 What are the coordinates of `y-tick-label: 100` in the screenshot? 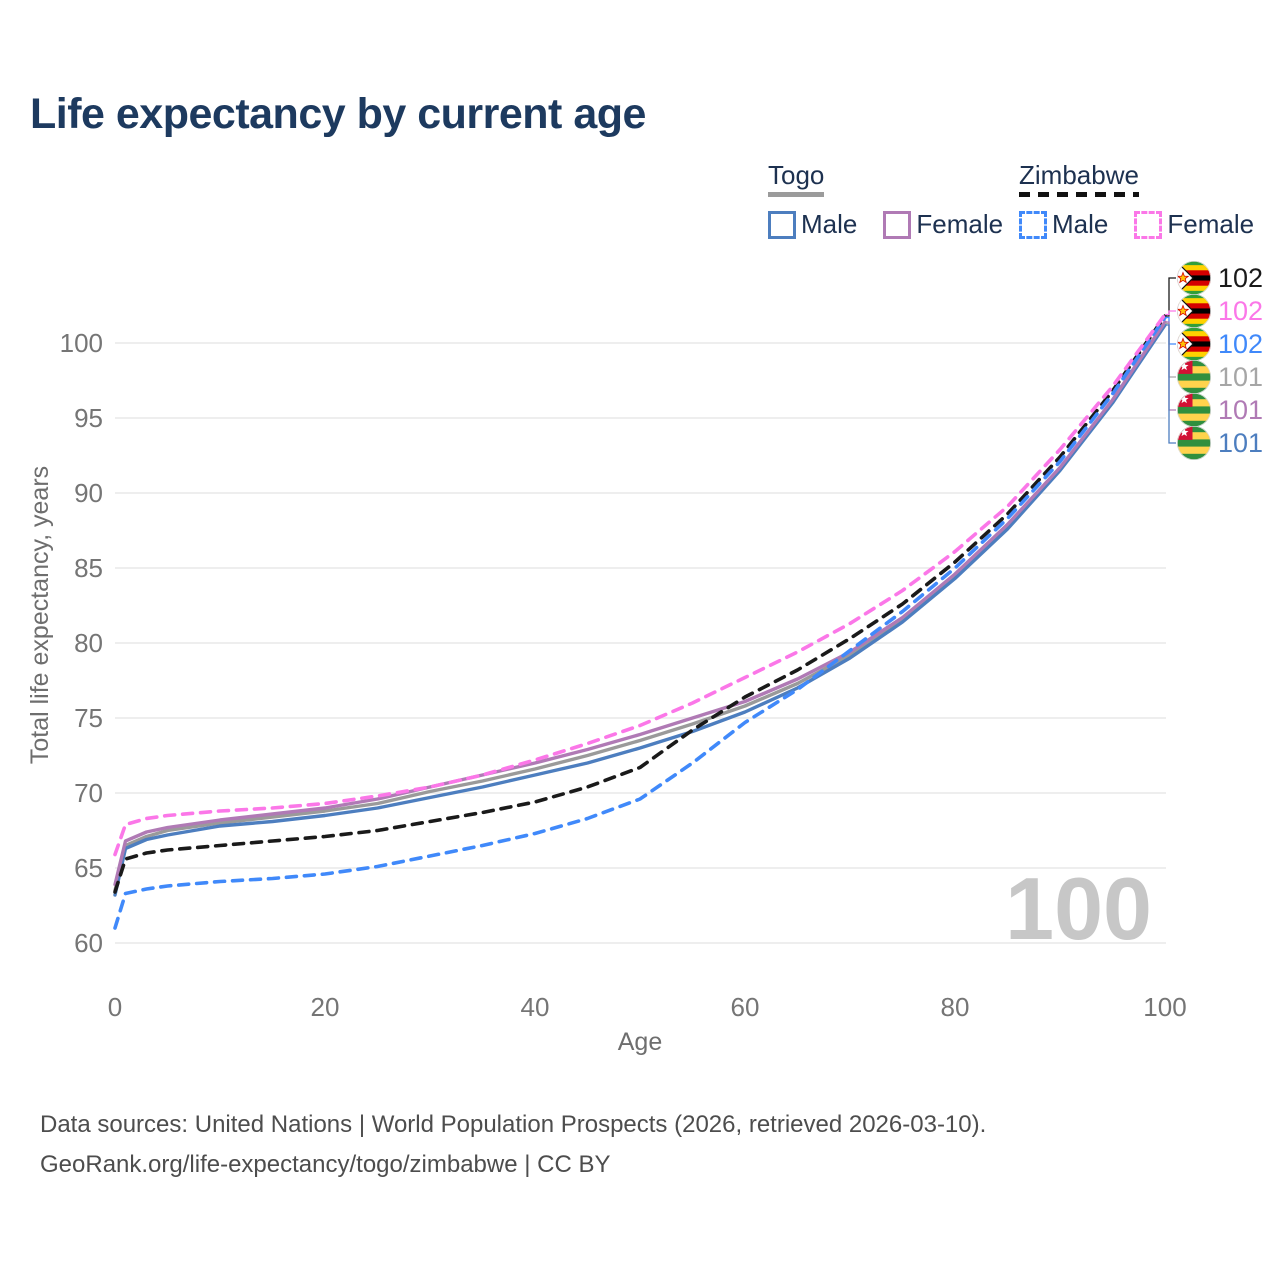 It's located at (81, 343).